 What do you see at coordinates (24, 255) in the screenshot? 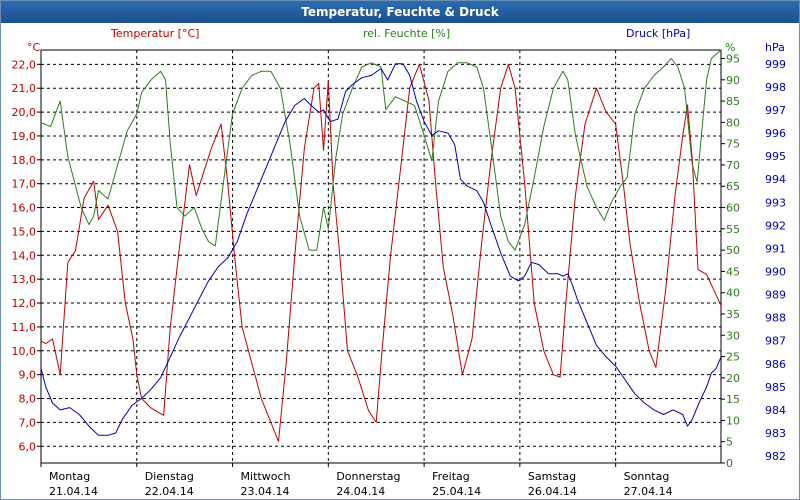
I see `temperature-tick-label: 14,0` at bounding box center [24, 255].